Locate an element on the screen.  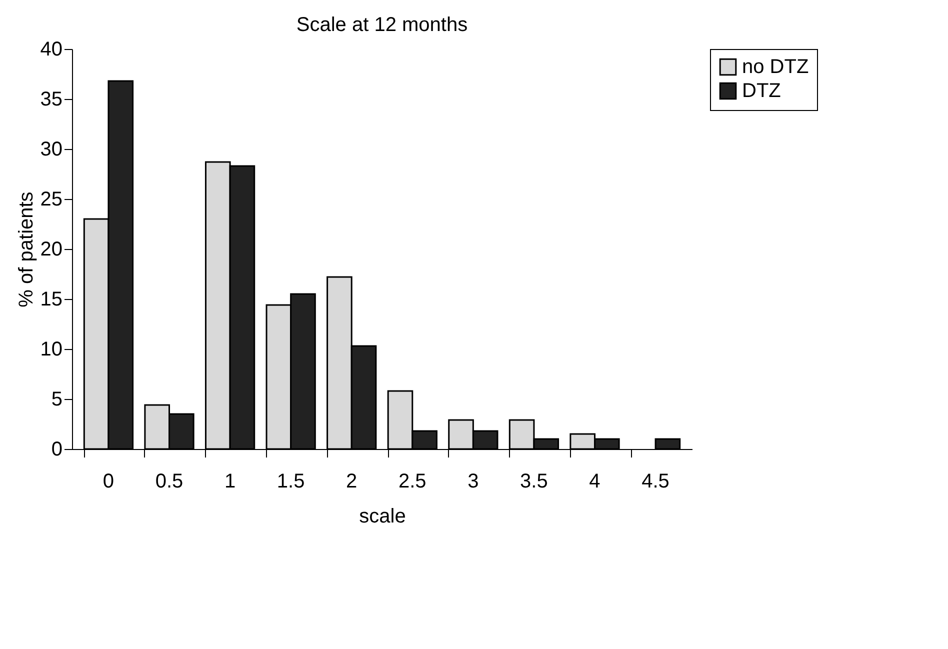
legend-label: no DTZ is located at coordinates (775, 67).